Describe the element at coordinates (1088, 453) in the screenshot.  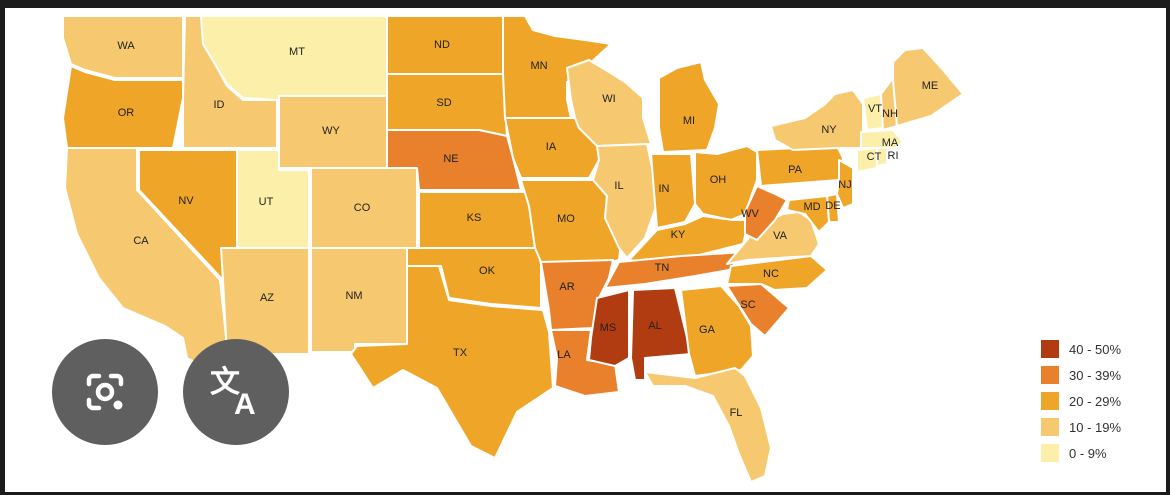
I see `legend-label: 0 - 9%` at that location.